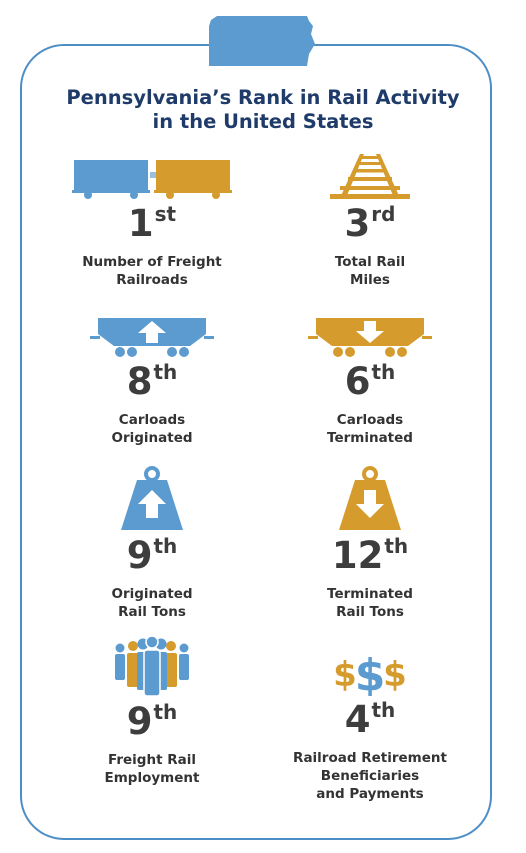 The height and width of the screenshot is (853, 526). What do you see at coordinates (152, 666) in the screenshot?
I see `people-group-icon` at bounding box center [152, 666].